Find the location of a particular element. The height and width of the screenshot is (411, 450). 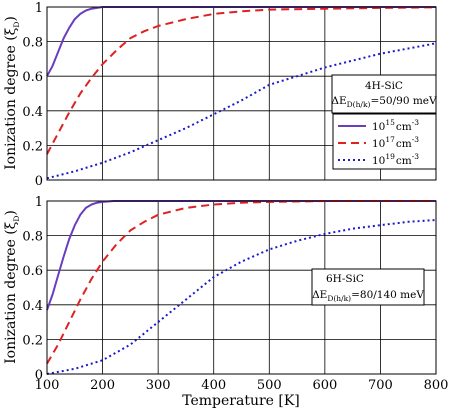

bottom-y-tick-0: 0 is located at coordinates (39, 375).